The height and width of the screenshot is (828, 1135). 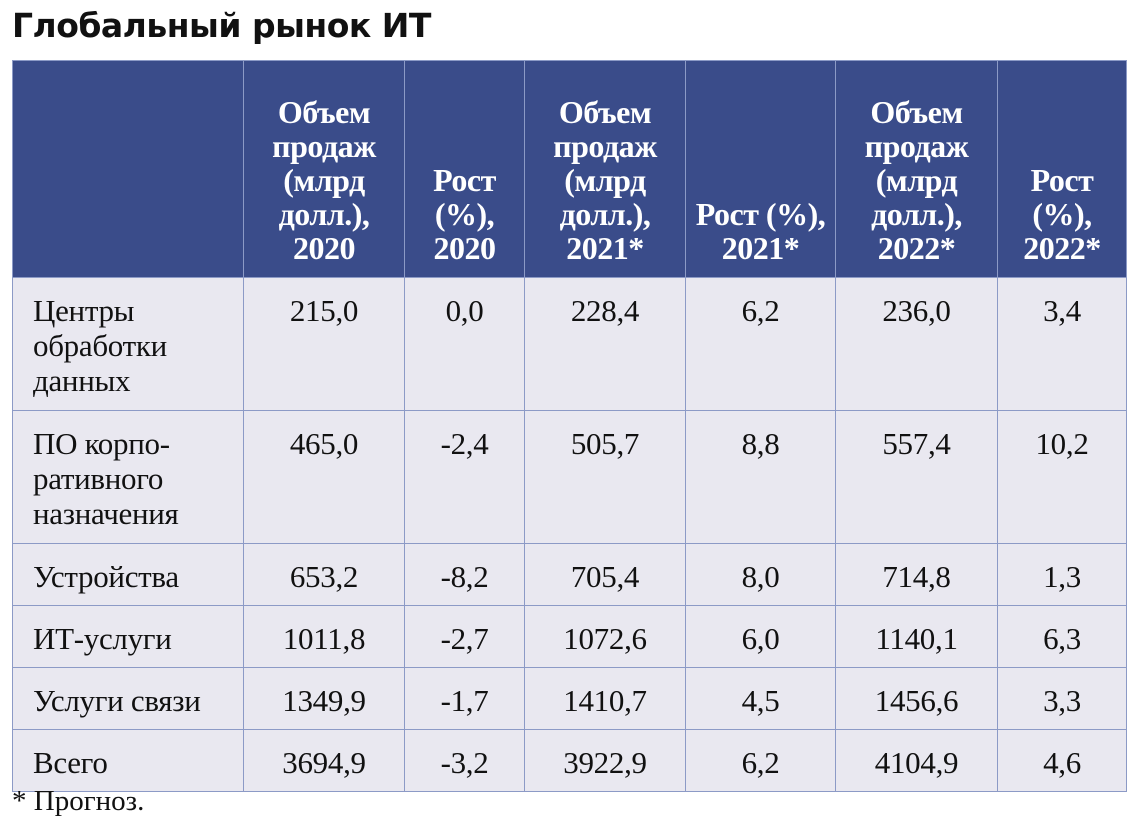 I want to click on header-cell, so click(x=128, y=169).